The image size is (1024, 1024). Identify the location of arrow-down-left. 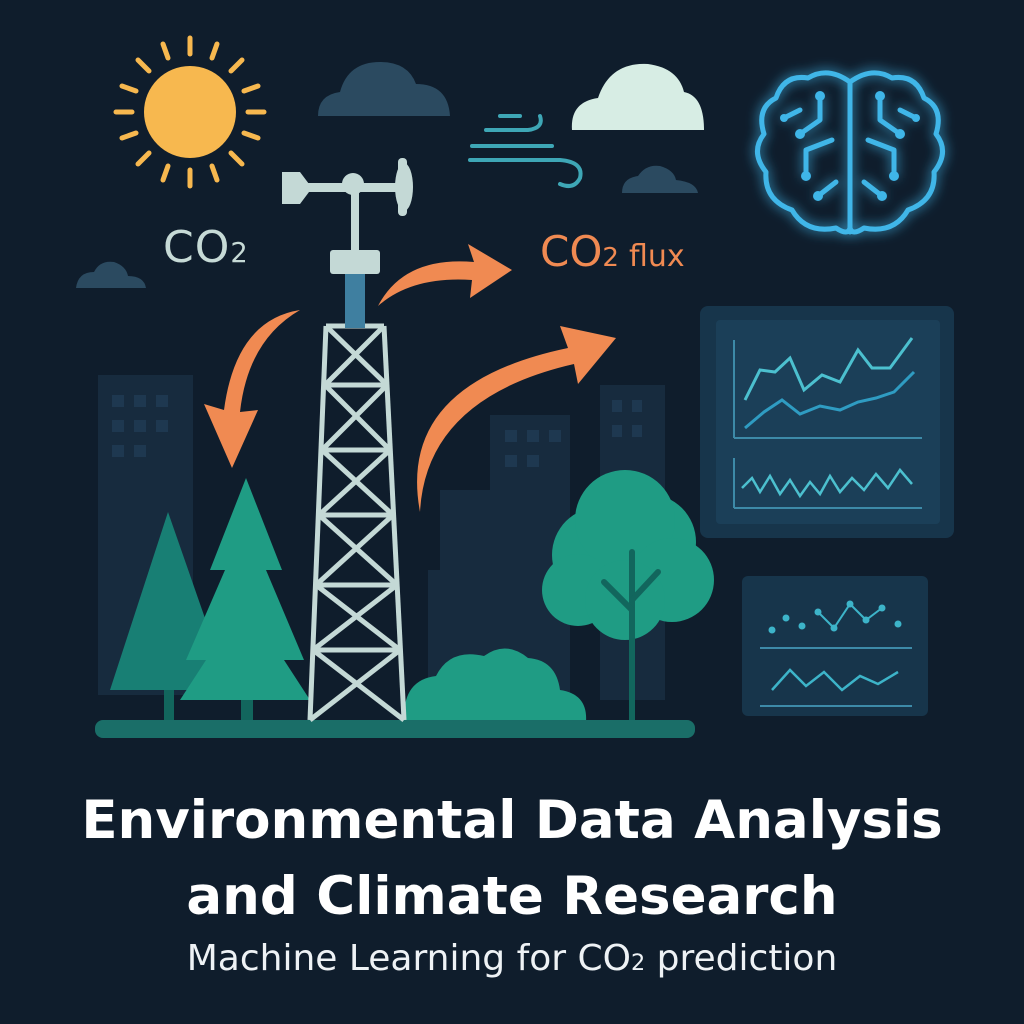
(252, 389).